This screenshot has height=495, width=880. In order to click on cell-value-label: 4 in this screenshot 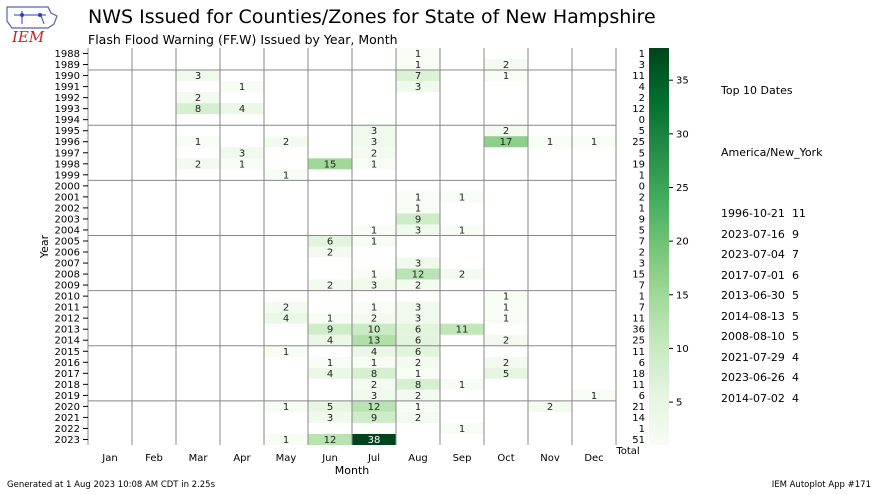, I will do `click(330, 341)`.